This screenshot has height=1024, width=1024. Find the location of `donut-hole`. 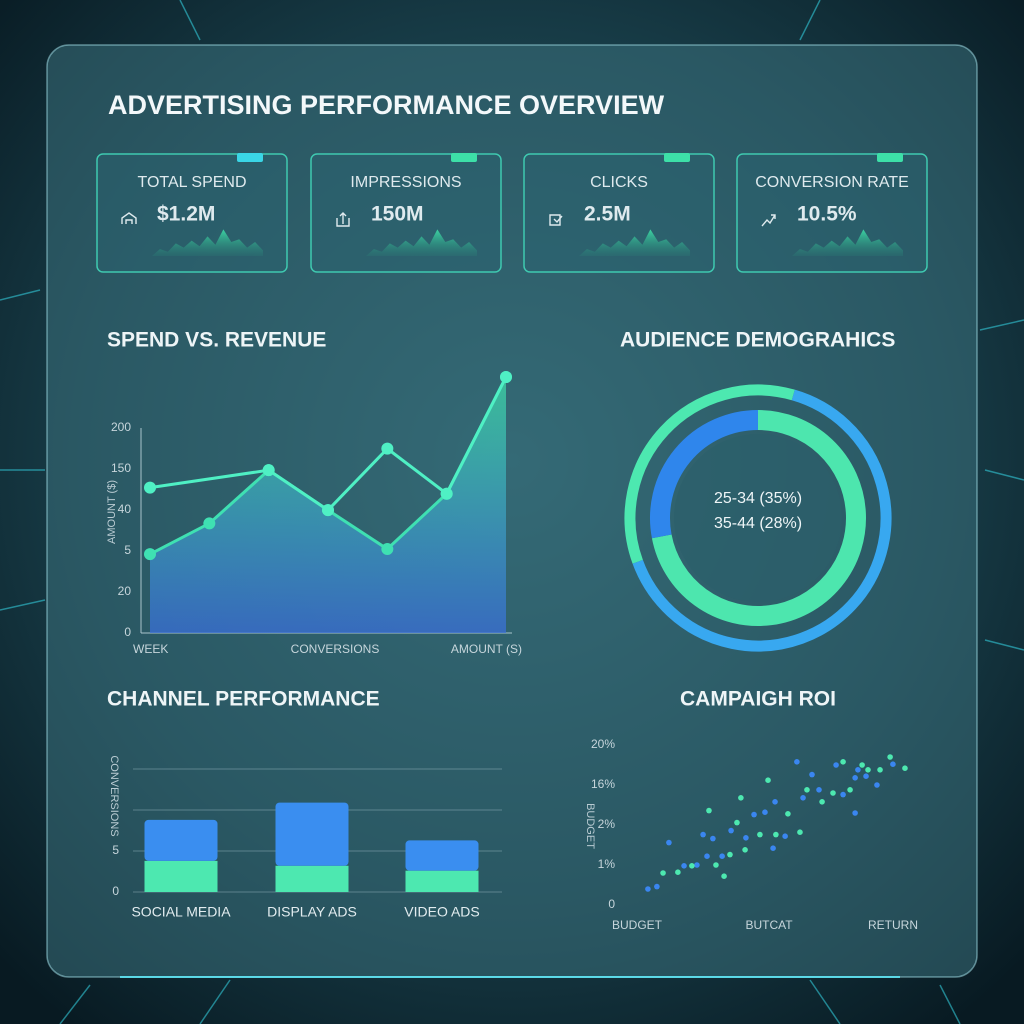

donut-hole is located at coordinates (758, 518).